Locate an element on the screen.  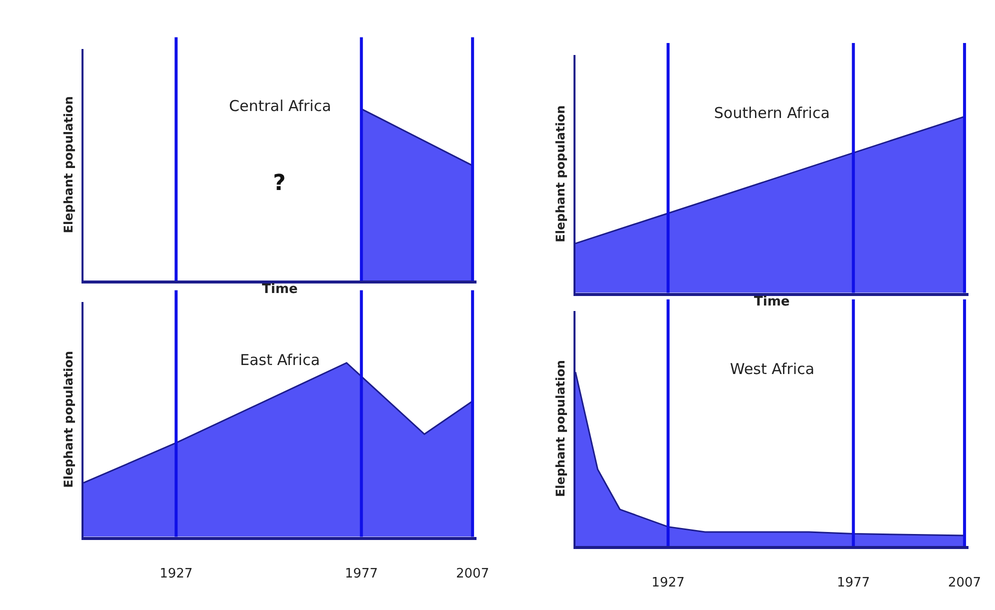
chart-title: Central Africa is located at coordinates (280, 106).